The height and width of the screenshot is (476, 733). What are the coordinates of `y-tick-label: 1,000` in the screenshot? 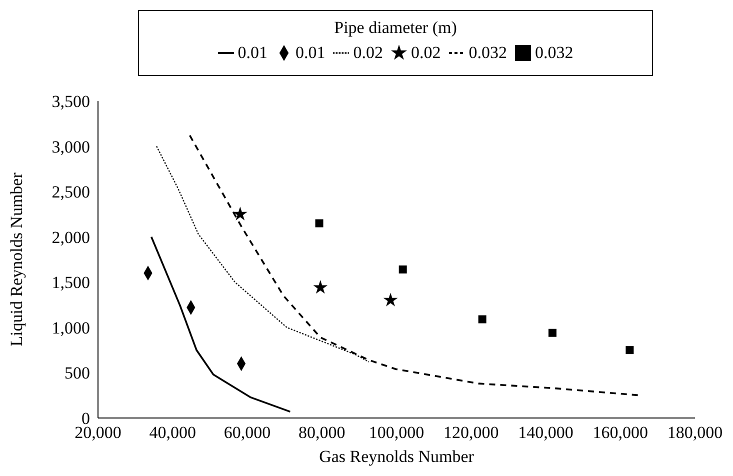 It's located at (71, 328).